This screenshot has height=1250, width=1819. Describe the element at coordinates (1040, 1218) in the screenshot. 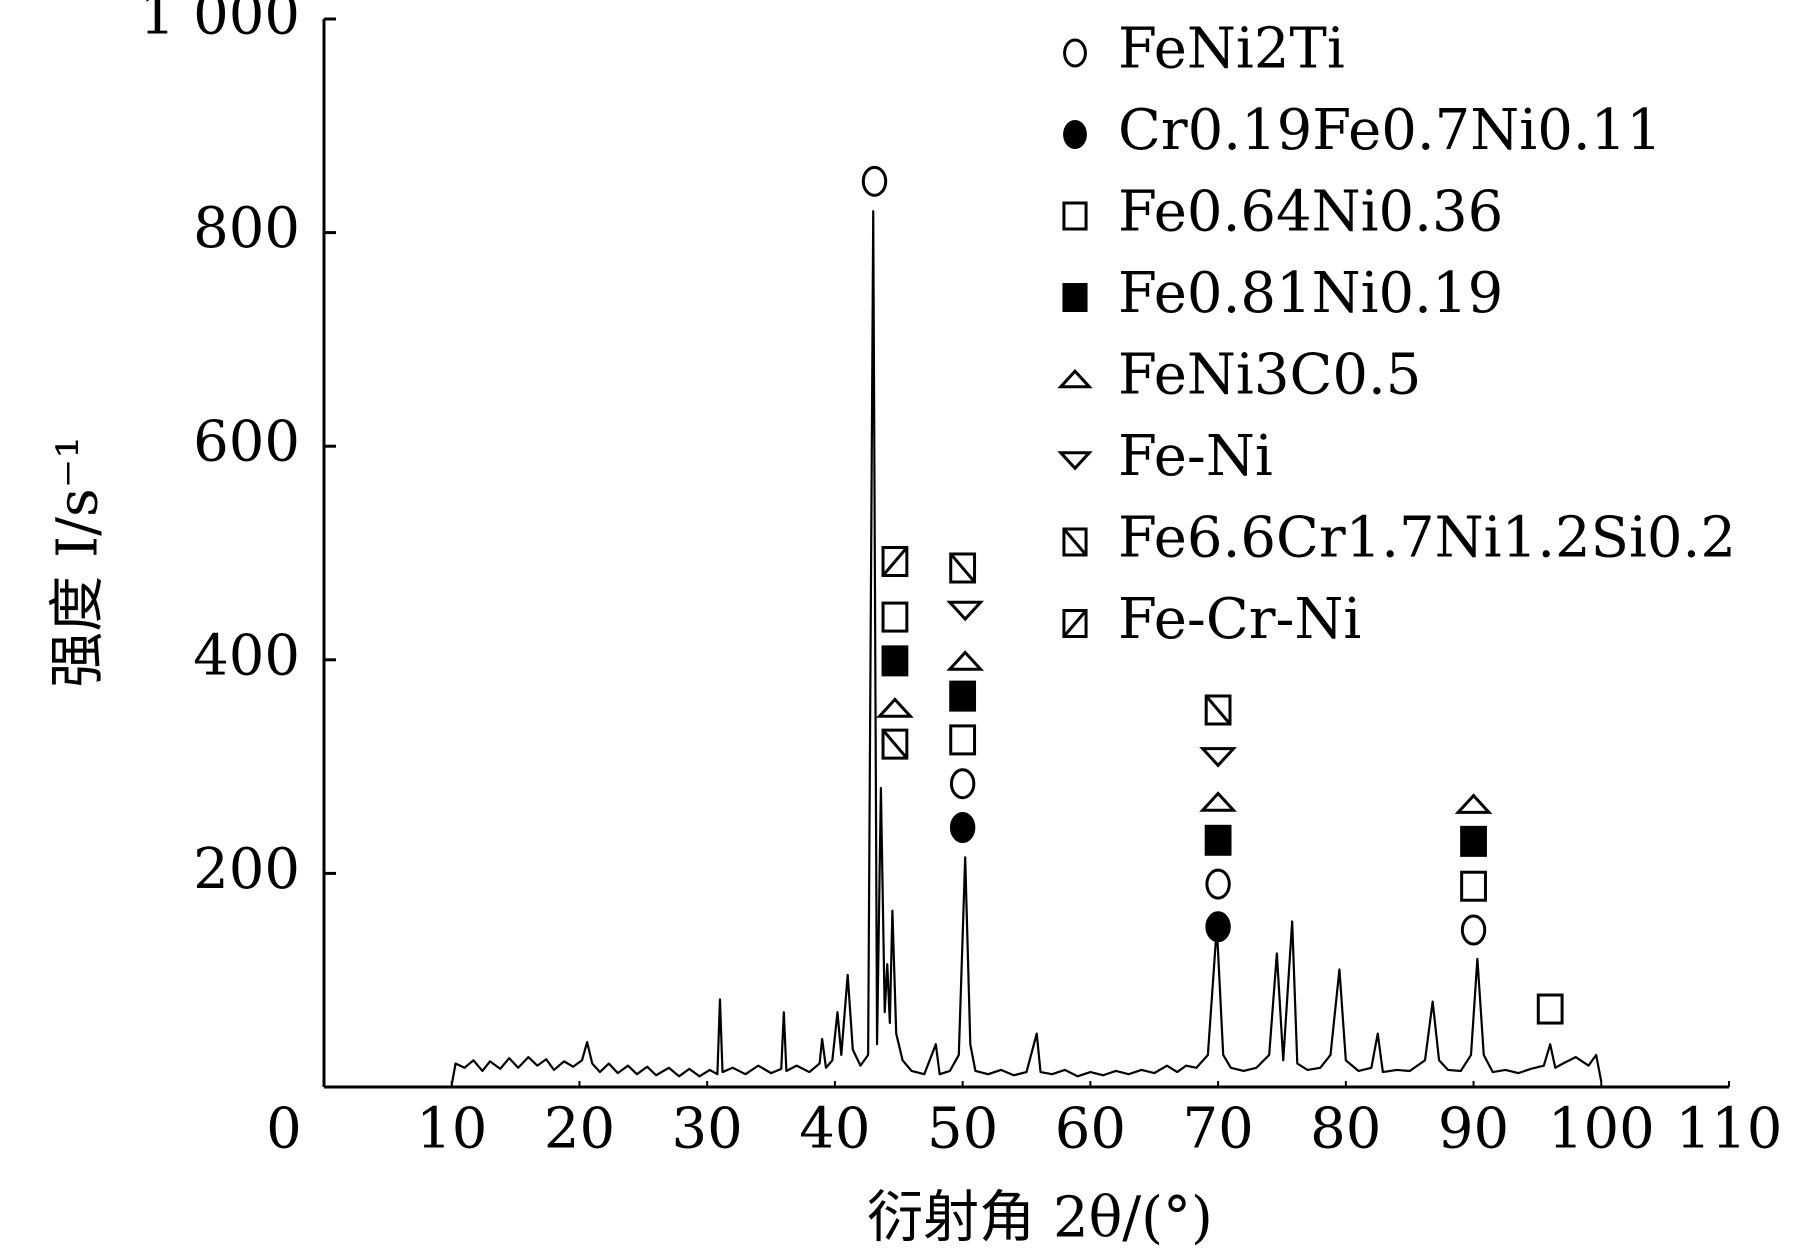

I see `x-axis-label: 衍射角 2θ/(°)` at that location.